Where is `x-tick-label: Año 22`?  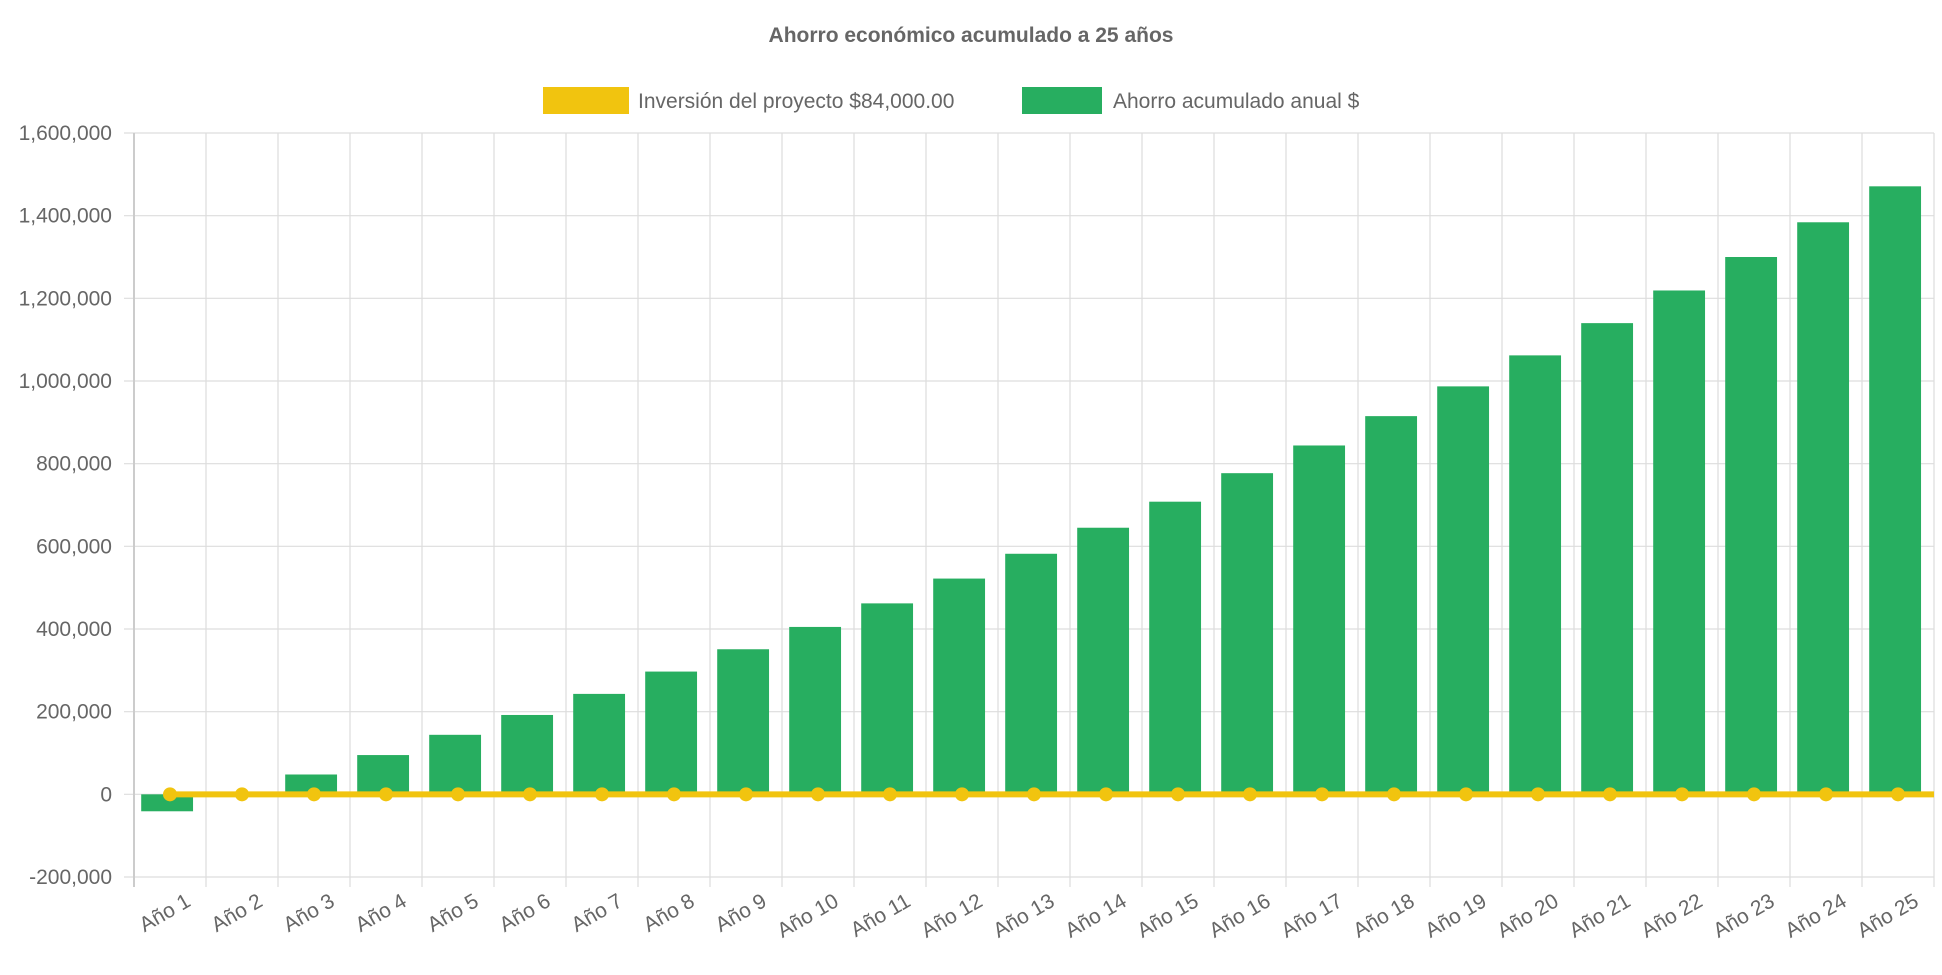 x-tick-label: Año 22 is located at coordinates (1671, 915).